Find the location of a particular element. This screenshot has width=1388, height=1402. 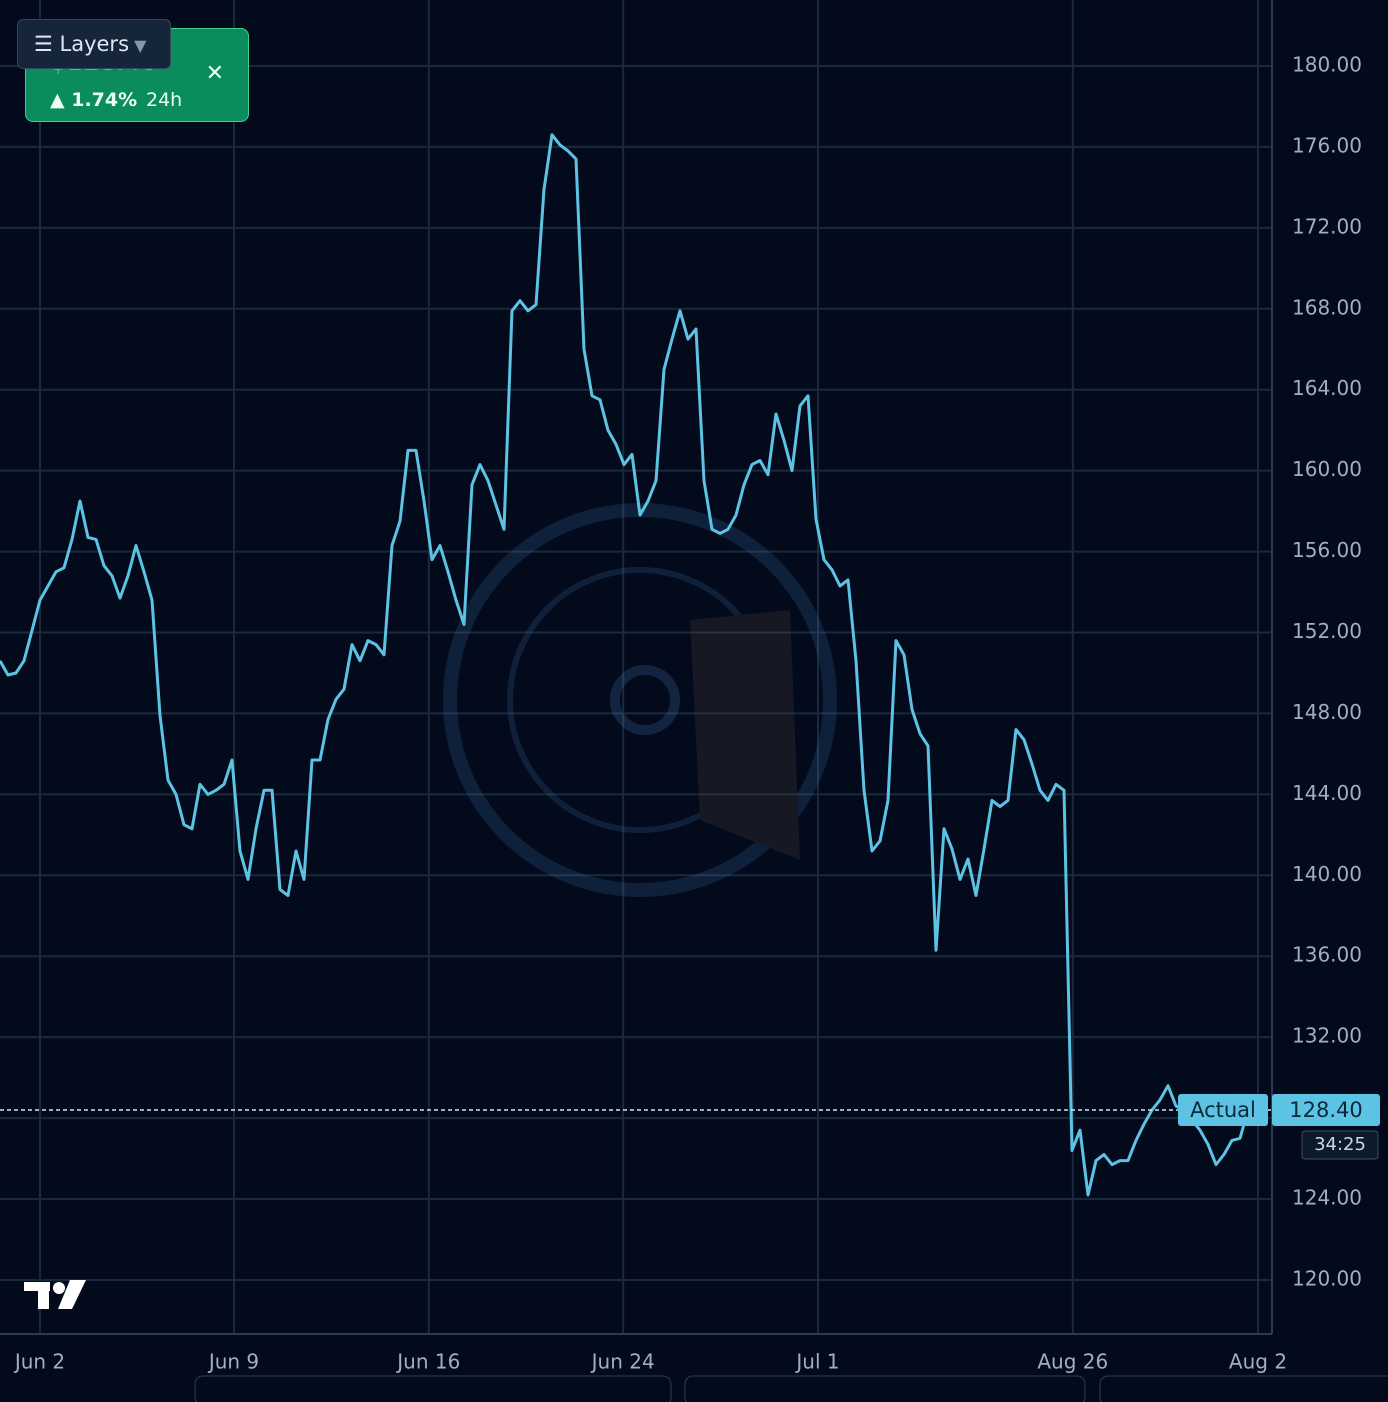

x-tick-label: Aug 26 is located at coordinates (1072, 1362).